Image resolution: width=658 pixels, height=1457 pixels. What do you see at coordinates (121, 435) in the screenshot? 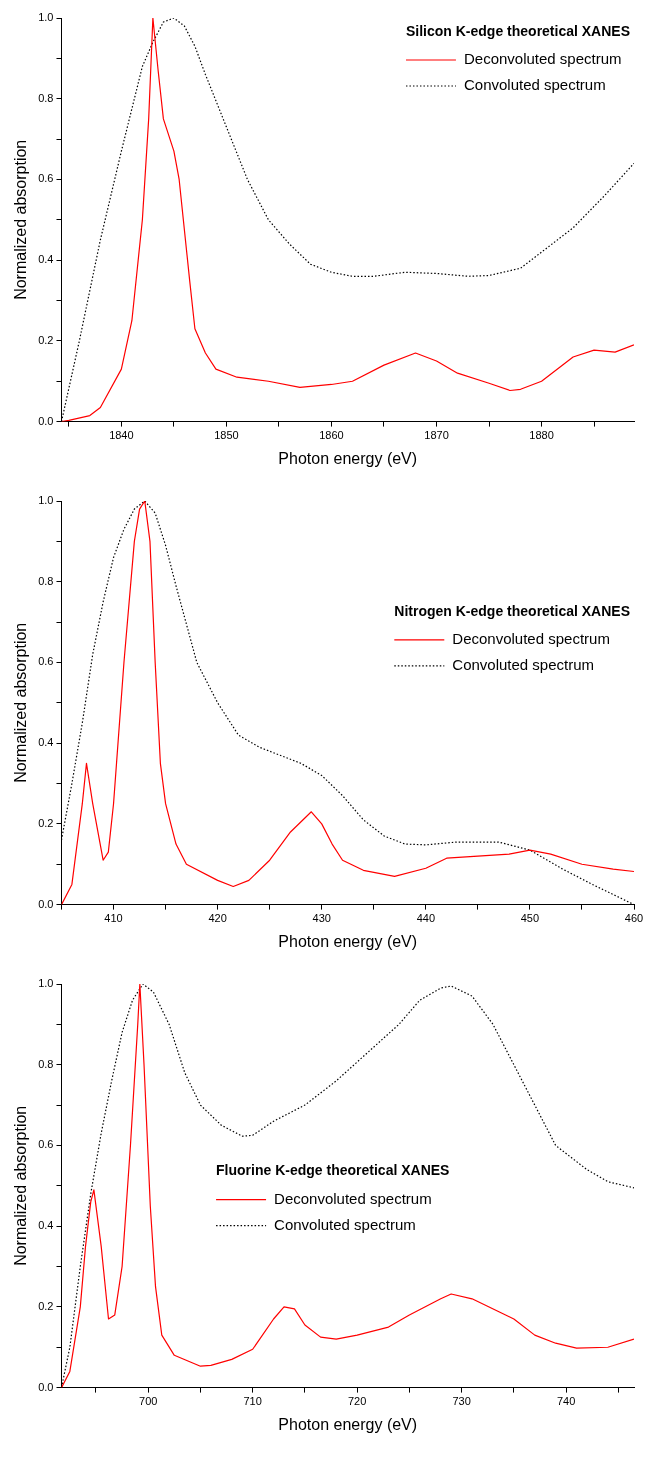
I see `x-tick-label: 1840` at bounding box center [121, 435].